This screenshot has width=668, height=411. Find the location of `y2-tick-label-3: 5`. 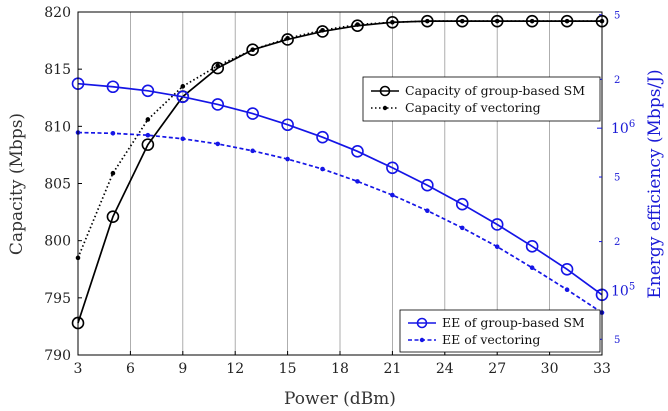

y2-tick-label-3: 5 is located at coordinates (617, 178).